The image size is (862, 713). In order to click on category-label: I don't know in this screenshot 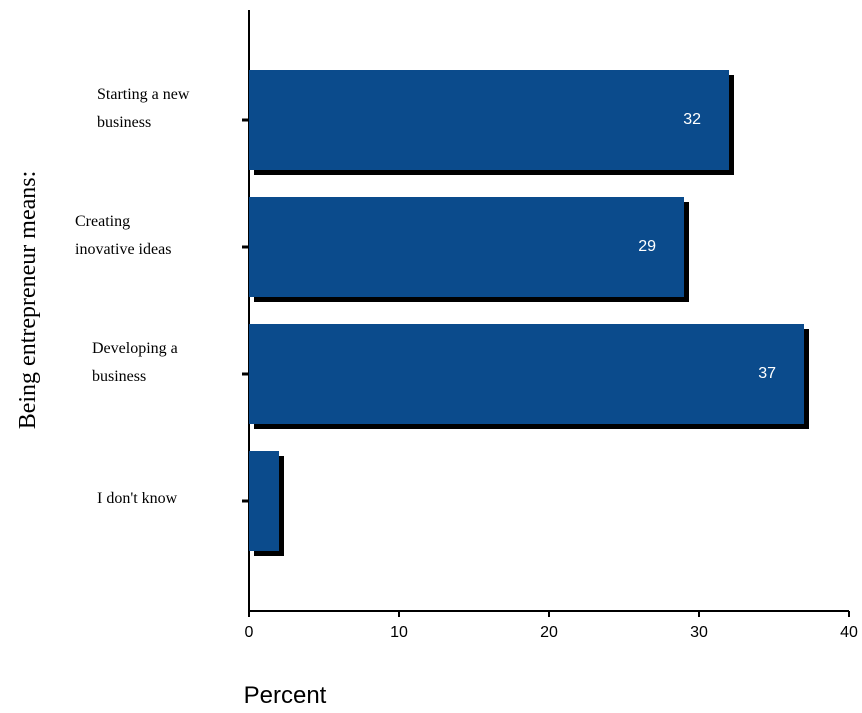, I will do `click(137, 498)`.